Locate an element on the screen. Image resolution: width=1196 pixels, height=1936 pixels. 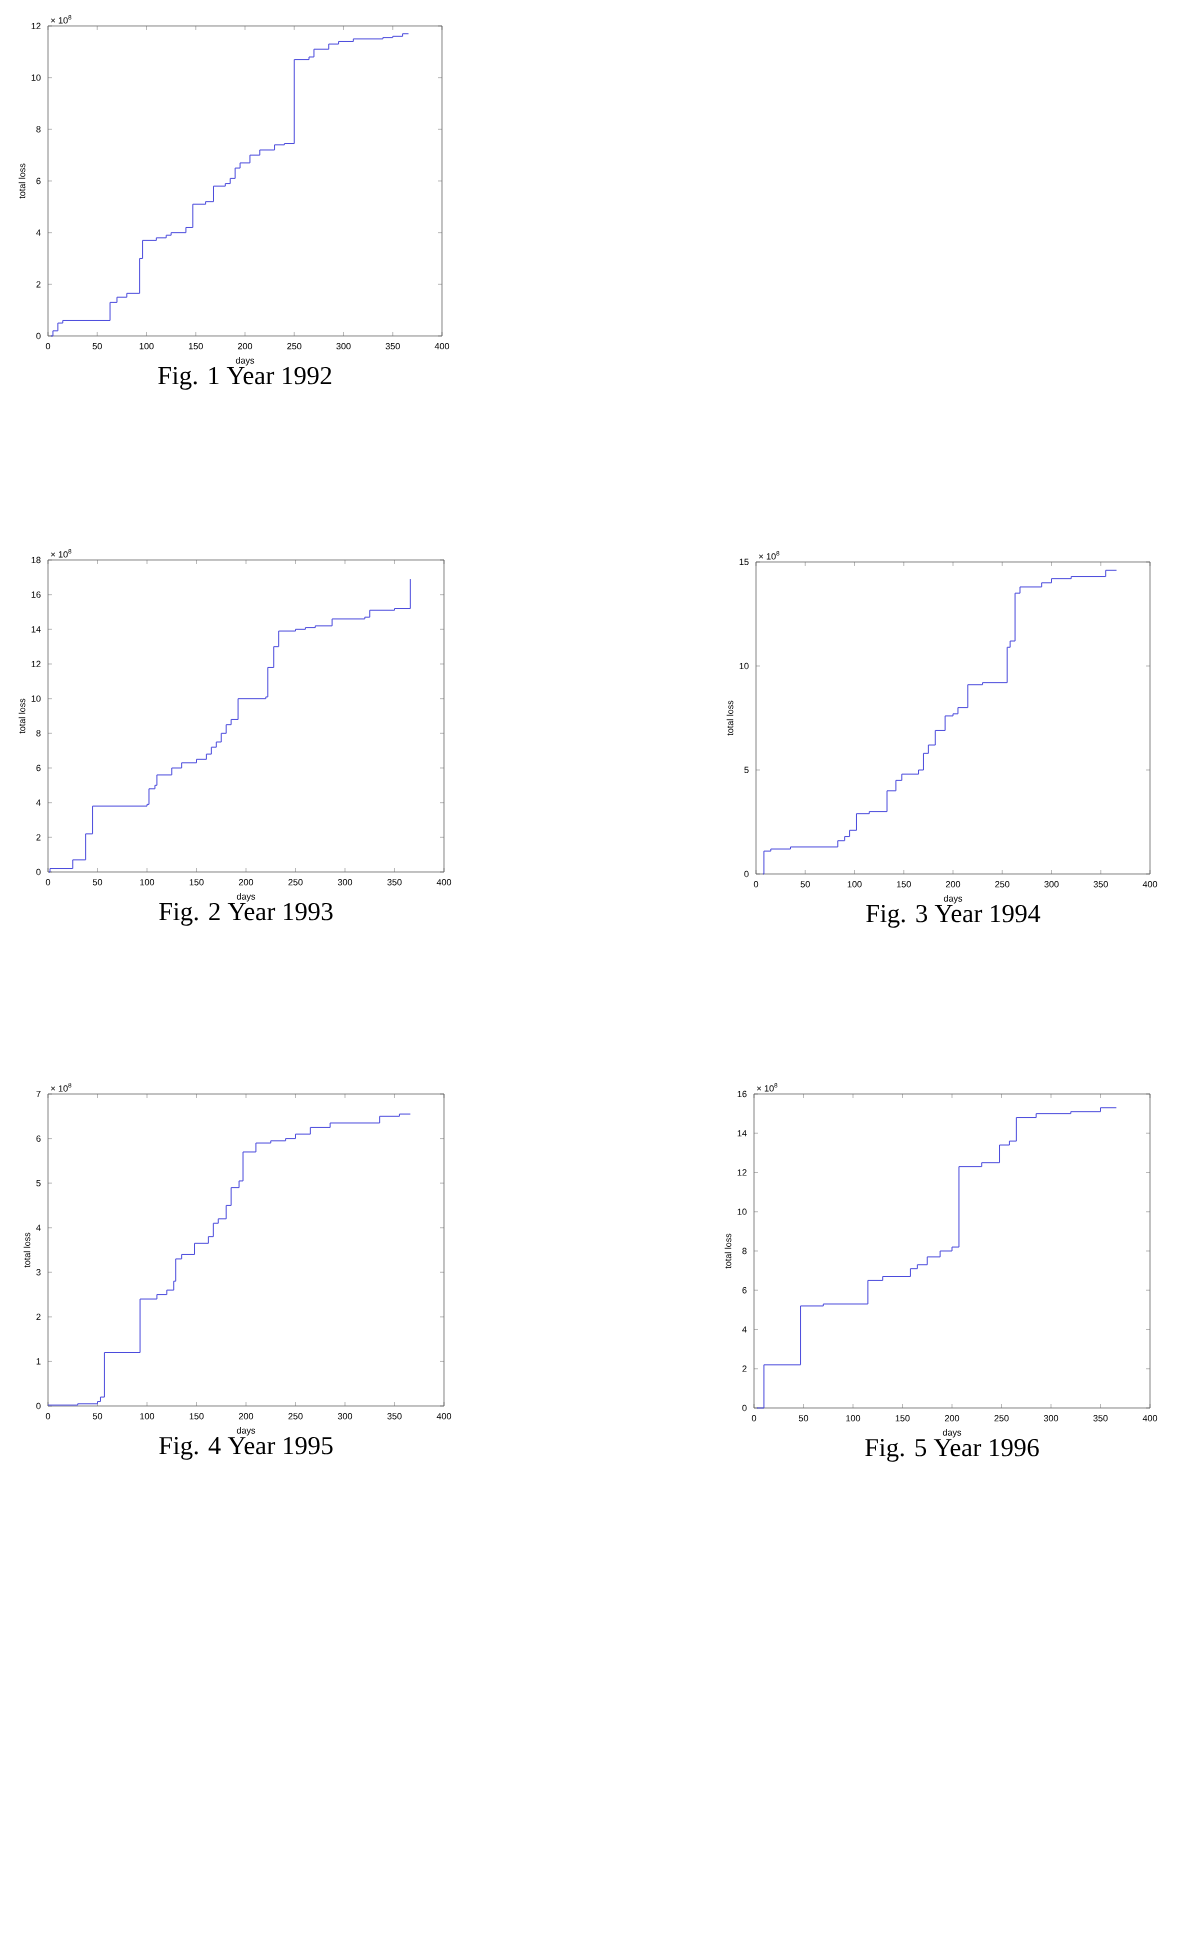
text: Fig. 4 Year 1995 is located at coordinates (246, 1448).